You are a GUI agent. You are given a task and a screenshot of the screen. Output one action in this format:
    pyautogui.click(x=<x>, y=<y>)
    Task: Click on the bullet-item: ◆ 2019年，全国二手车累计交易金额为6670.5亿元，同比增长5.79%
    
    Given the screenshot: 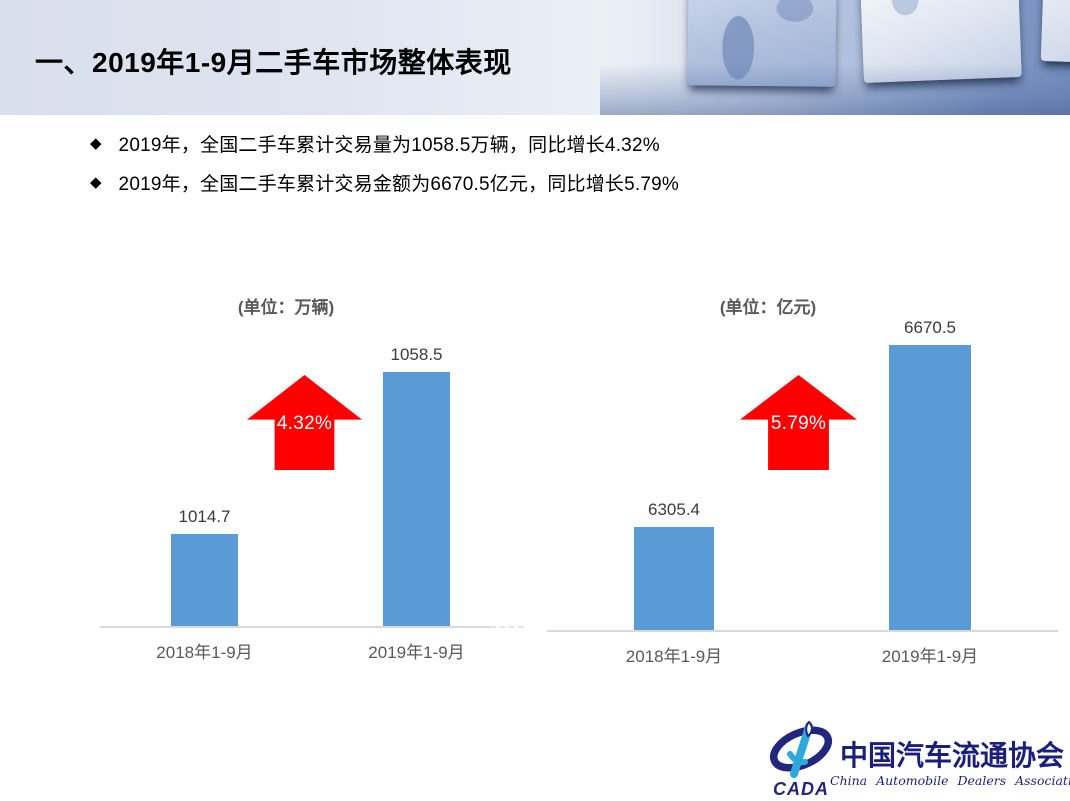 What is the action you would take?
    pyautogui.click(x=384, y=182)
    